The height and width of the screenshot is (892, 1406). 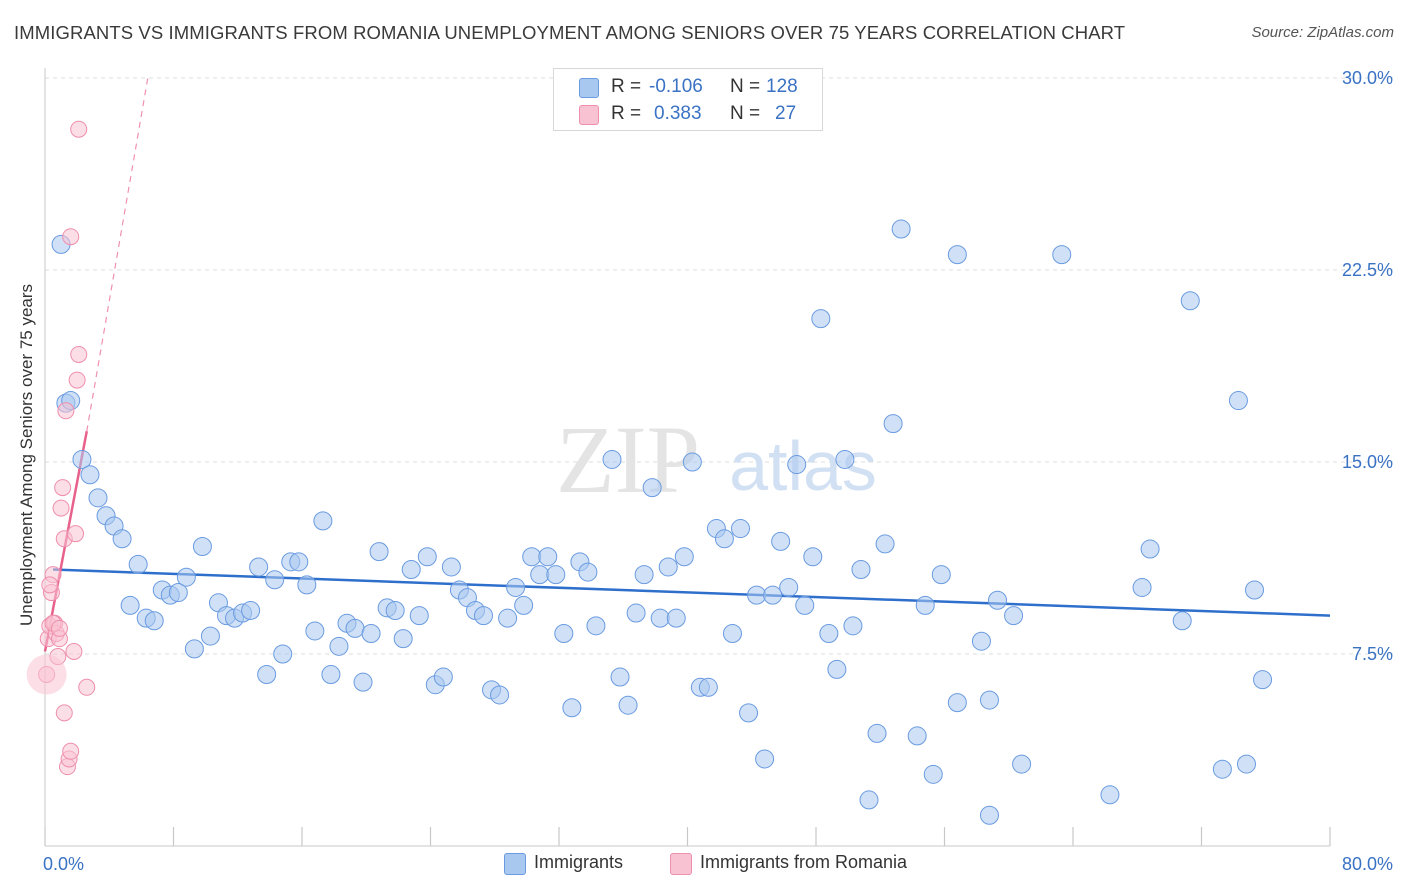 What do you see at coordinates (26, 455) in the screenshot?
I see `y-axis-label: Unemployment Among Seniors over 75 years` at bounding box center [26, 455].